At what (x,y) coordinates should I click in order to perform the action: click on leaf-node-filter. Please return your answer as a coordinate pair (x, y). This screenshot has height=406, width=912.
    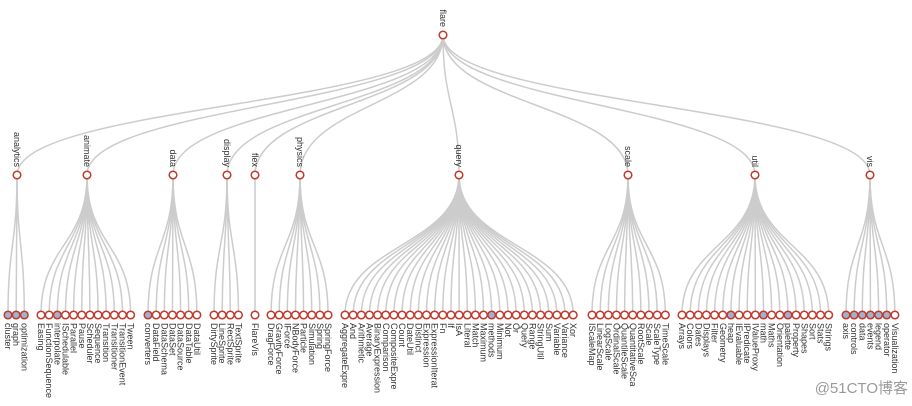
    Looking at the image, I should click on (715, 315).